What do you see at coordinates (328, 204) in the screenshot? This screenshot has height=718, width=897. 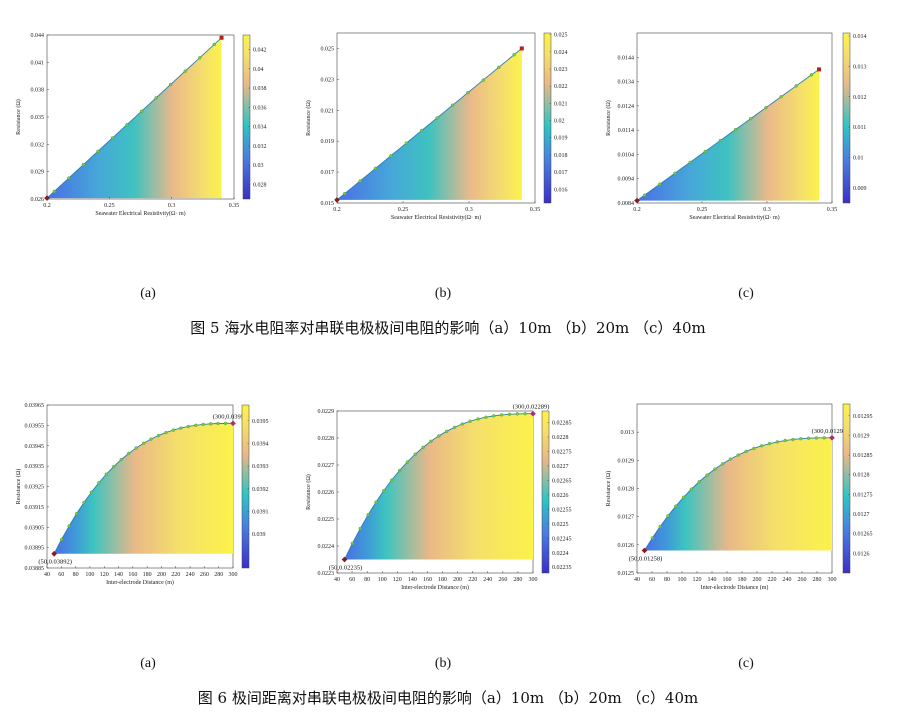 I see `y-tick-label: 0.015` at bounding box center [328, 204].